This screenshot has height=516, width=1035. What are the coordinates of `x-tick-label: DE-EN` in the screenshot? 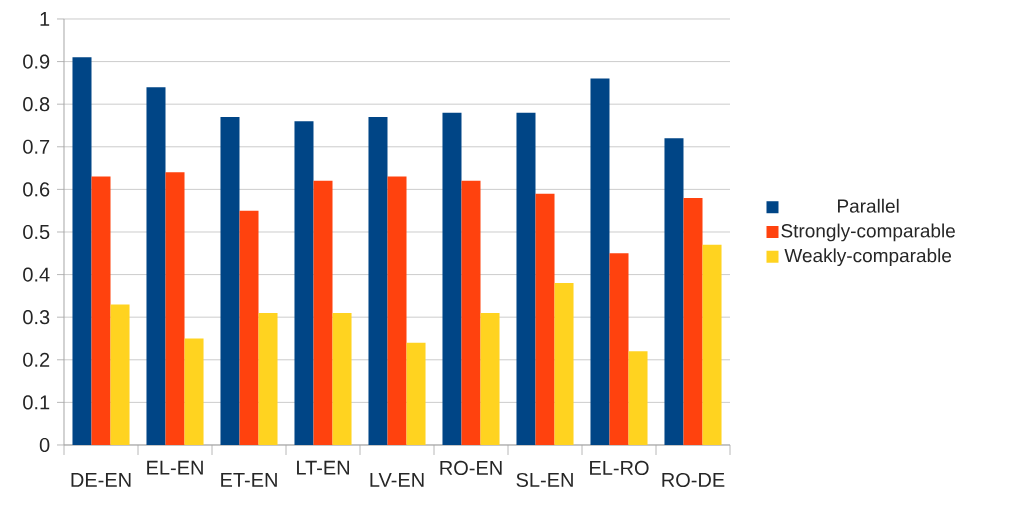 It's located at (101, 480).